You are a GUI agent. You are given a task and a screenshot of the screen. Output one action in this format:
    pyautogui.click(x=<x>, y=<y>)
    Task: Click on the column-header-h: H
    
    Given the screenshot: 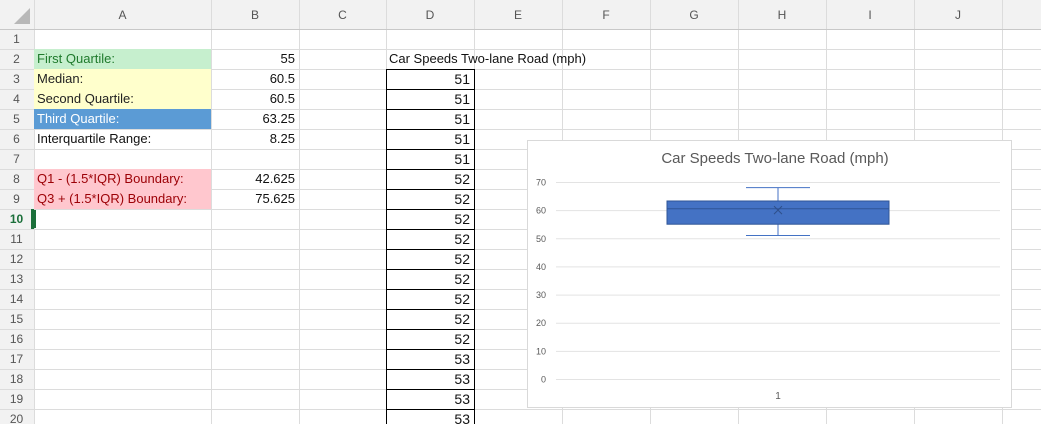 What is the action you would take?
    pyautogui.click(x=782, y=15)
    